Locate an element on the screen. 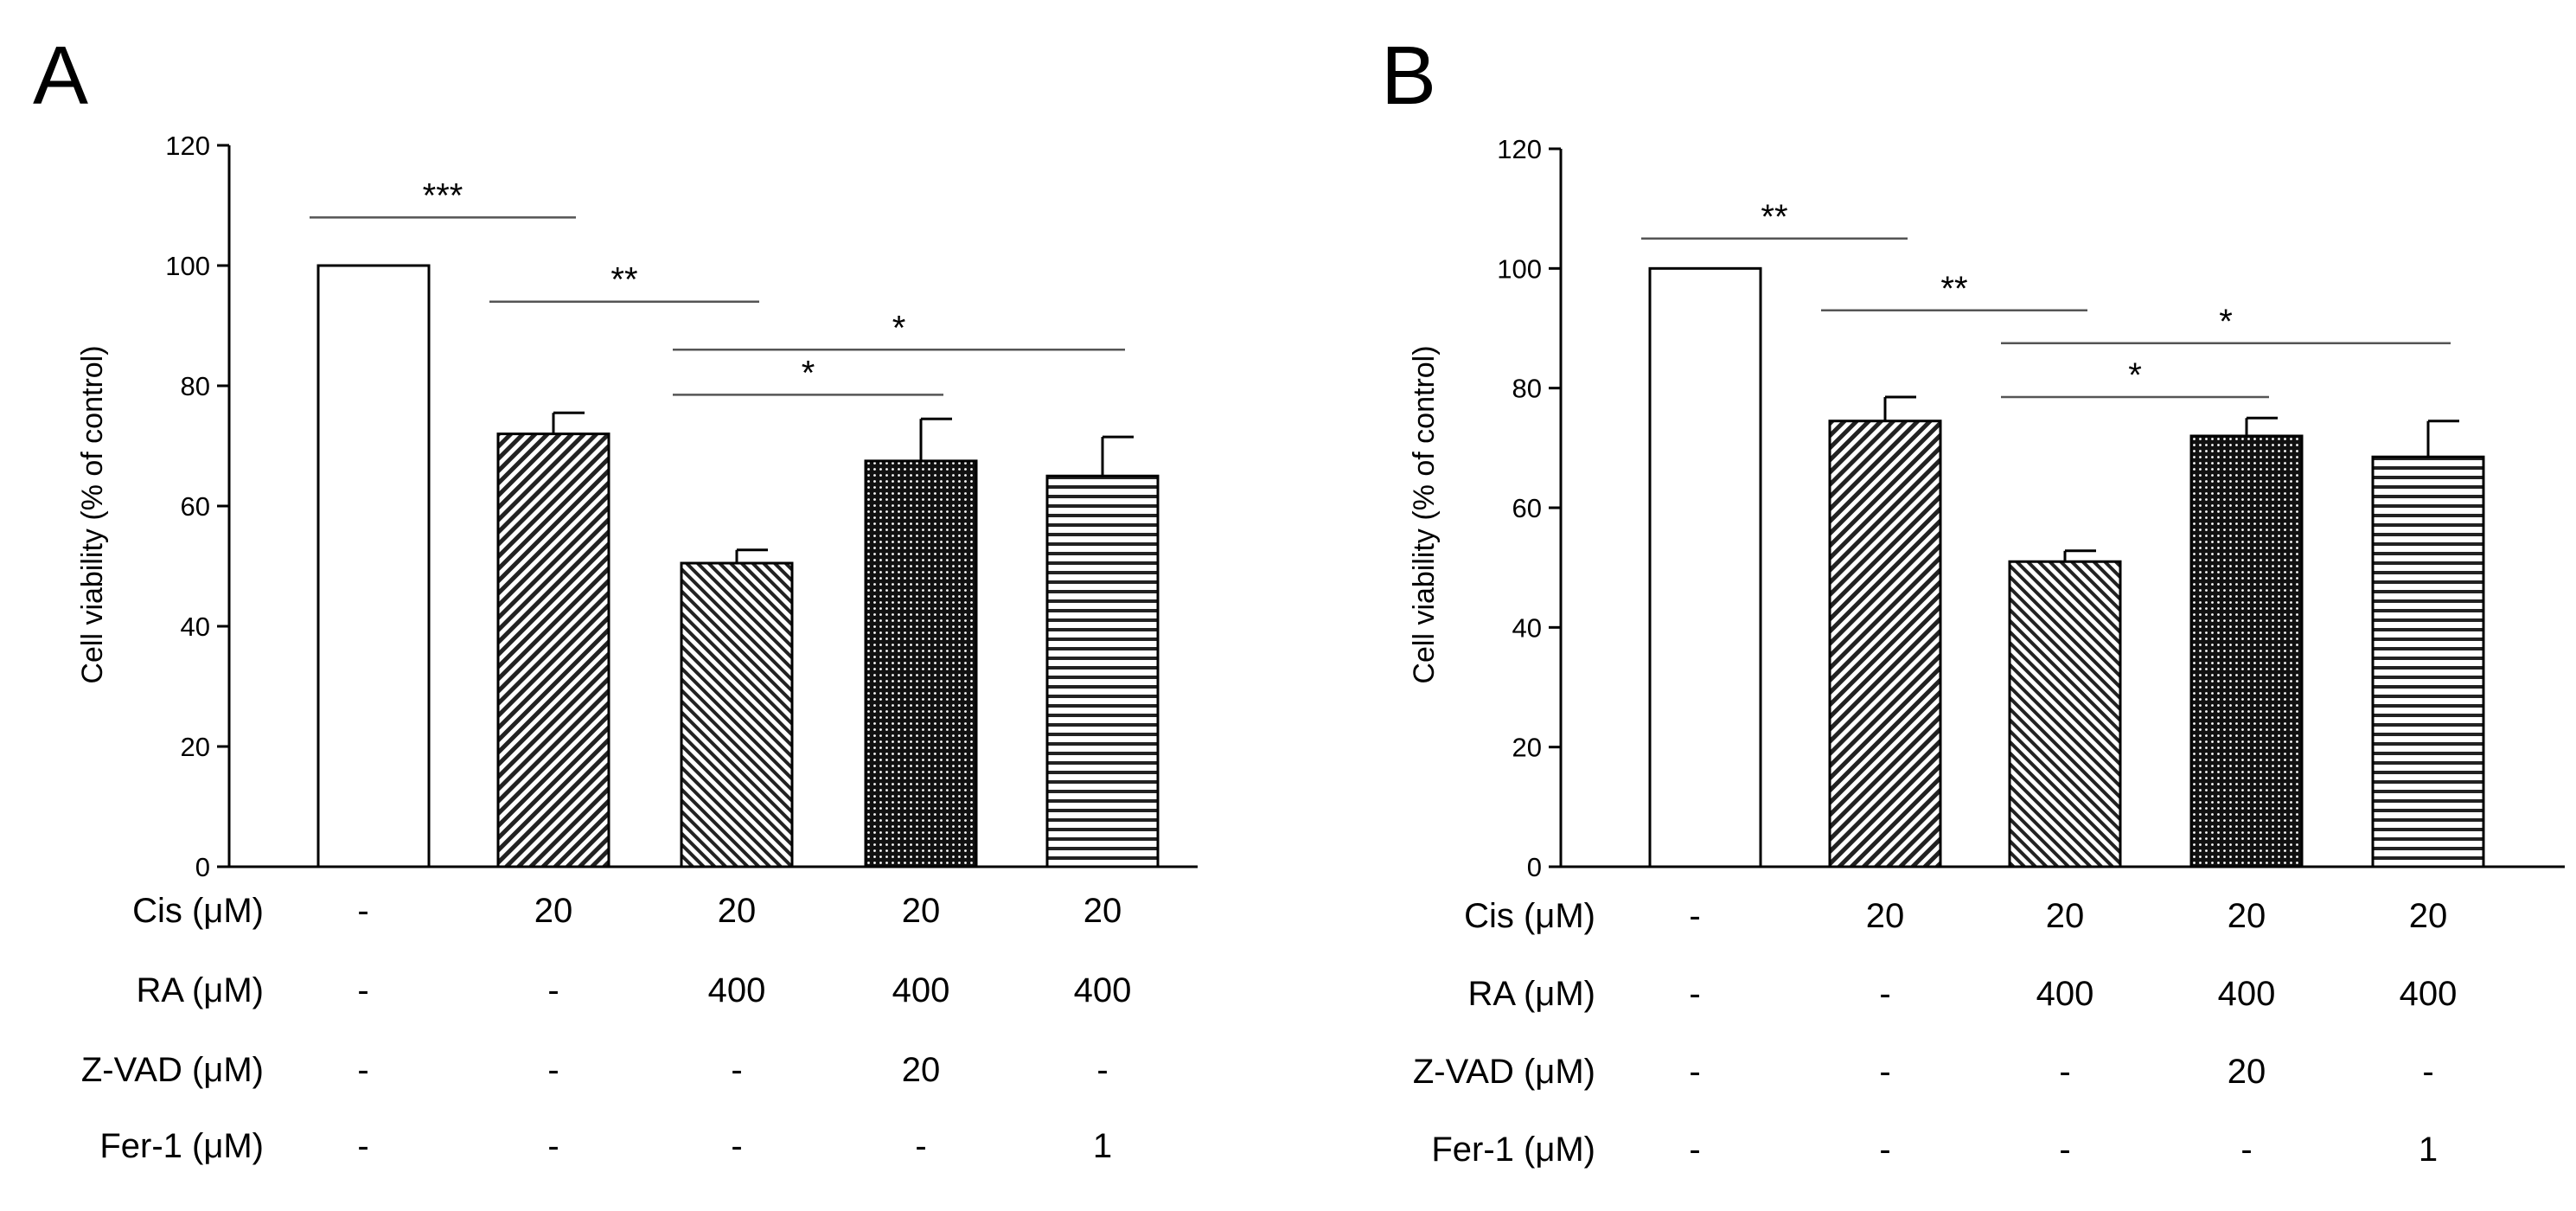 Image resolution: width=2576 pixels, height=1211 pixels. panel-label: B is located at coordinates (1408, 76).